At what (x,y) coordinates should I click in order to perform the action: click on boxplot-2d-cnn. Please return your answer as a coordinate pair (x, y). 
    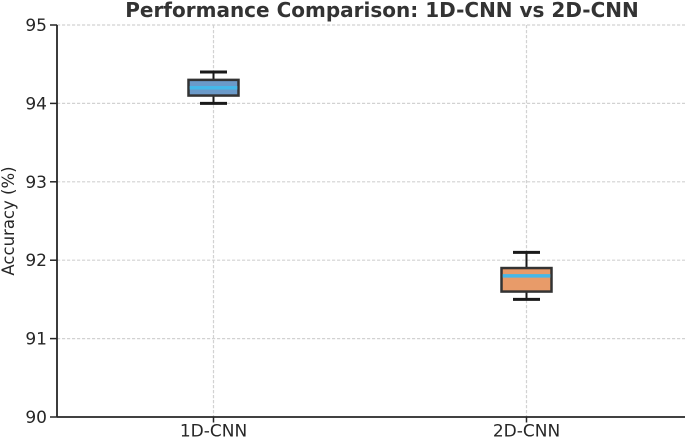
    Looking at the image, I should click on (526, 275).